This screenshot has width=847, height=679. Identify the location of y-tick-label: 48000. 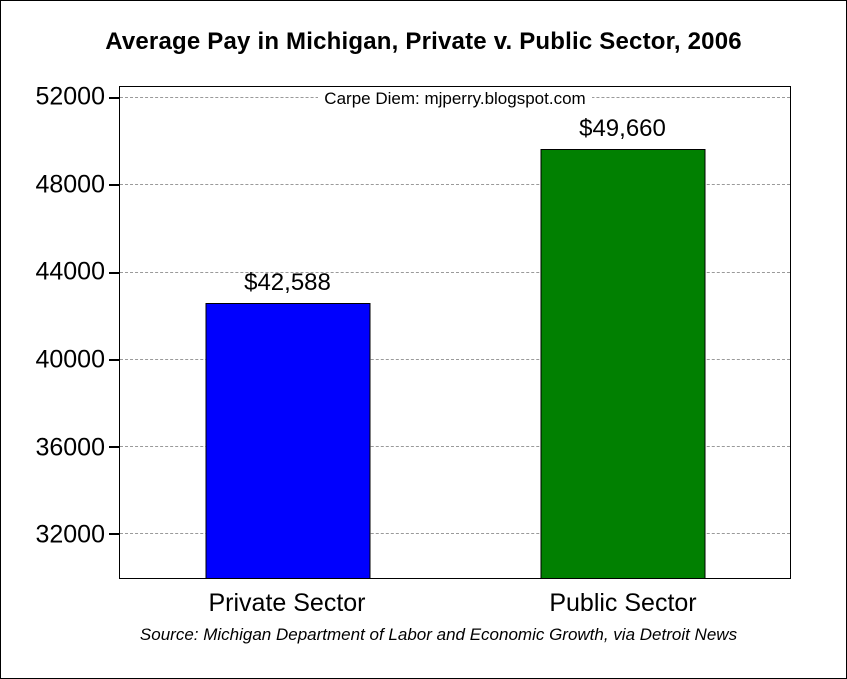
(70, 184).